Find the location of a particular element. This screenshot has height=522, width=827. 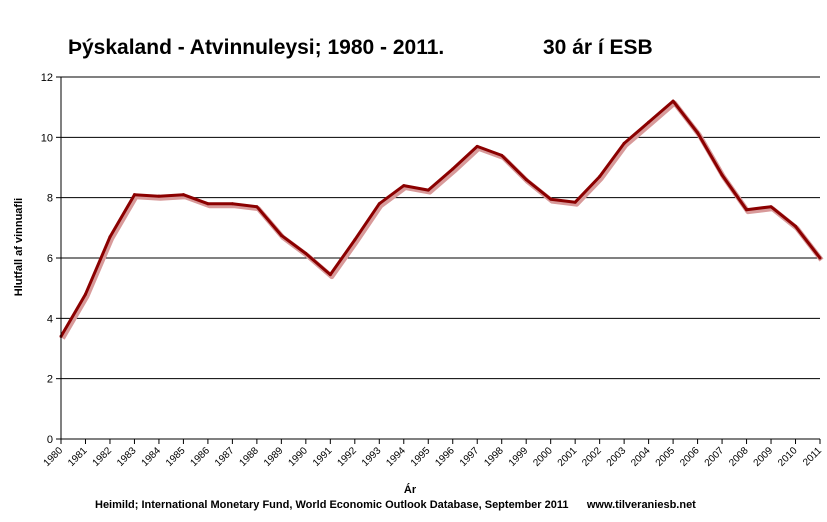

x-tick-label: 1984 is located at coordinates (152, 457).